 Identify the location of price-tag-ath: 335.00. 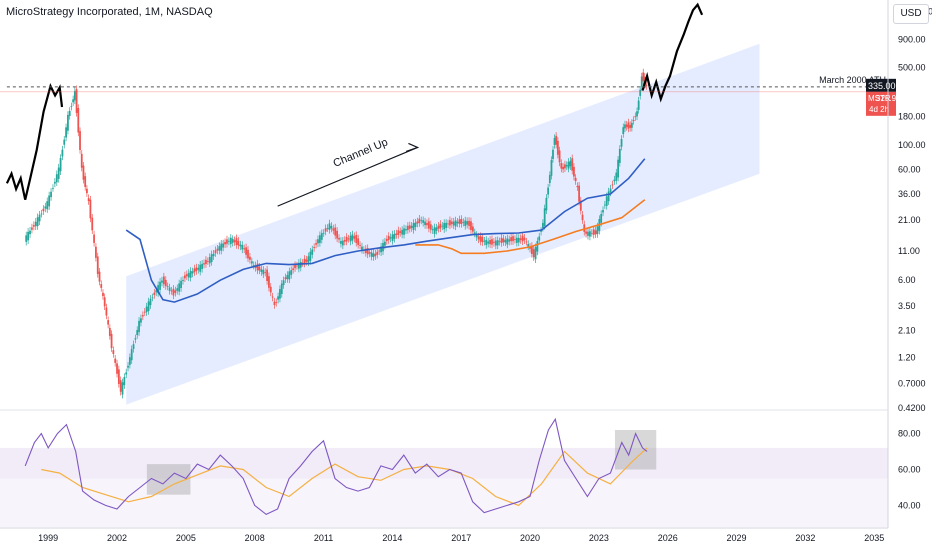
(882, 86).